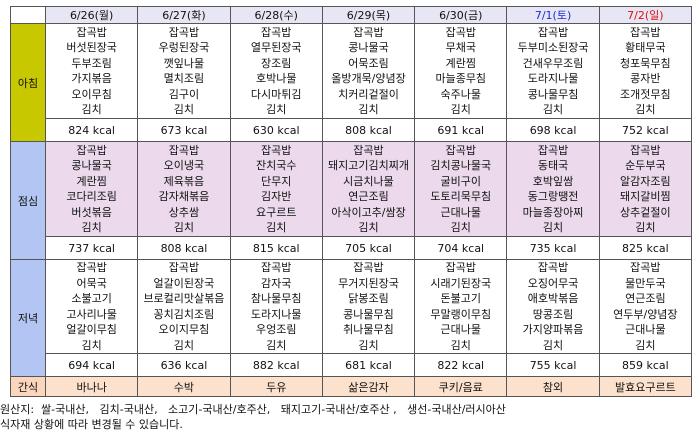 This screenshot has width=700, height=432. Describe the element at coordinates (276, 189) in the screenshot. I see `menu-cell: 잡곡밥 잔치국수 단무지 김자반 요구르트 김치` at that location.